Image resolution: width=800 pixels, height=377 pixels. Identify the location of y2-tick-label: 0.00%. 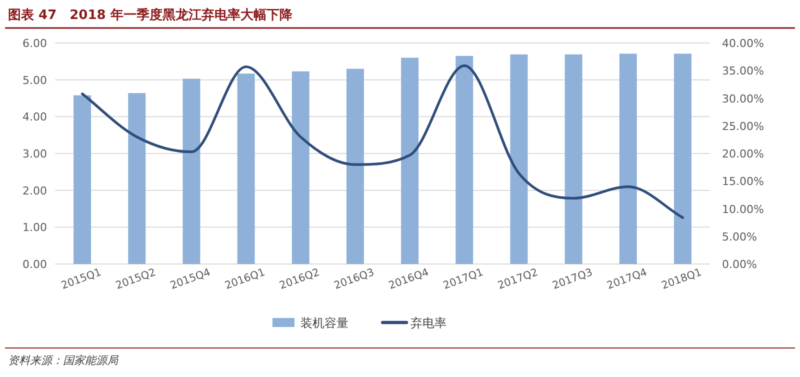
(739, 264).